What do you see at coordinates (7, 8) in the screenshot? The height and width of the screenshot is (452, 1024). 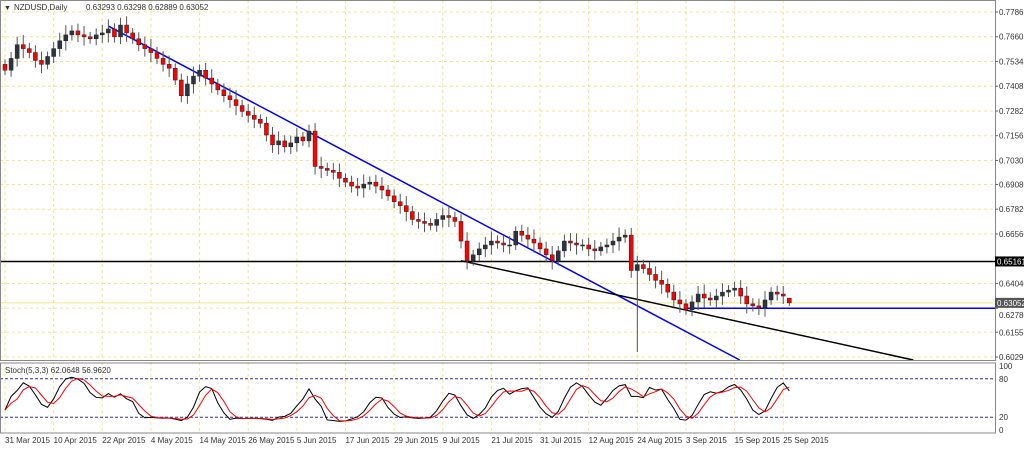 I see `dropdown-triangle-icon: ▼` at bounding box center [7, 8].